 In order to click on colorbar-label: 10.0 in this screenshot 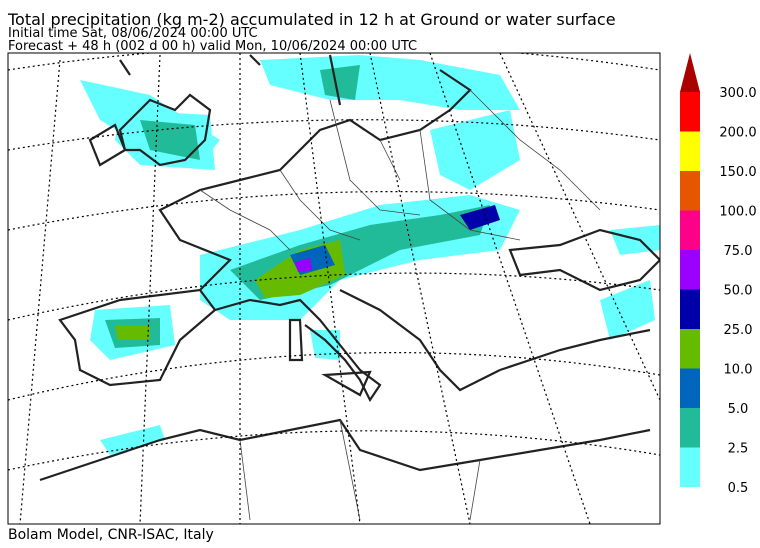, I will do `click(738, 370)`.